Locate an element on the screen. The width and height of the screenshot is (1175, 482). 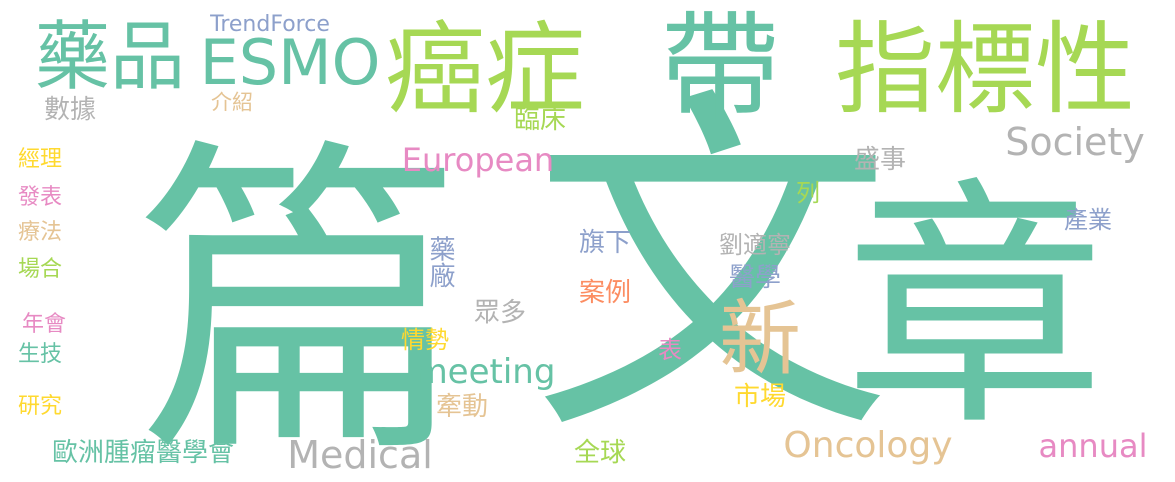
word-annual-meeting: 年會 is located at coordinates (44, 324).